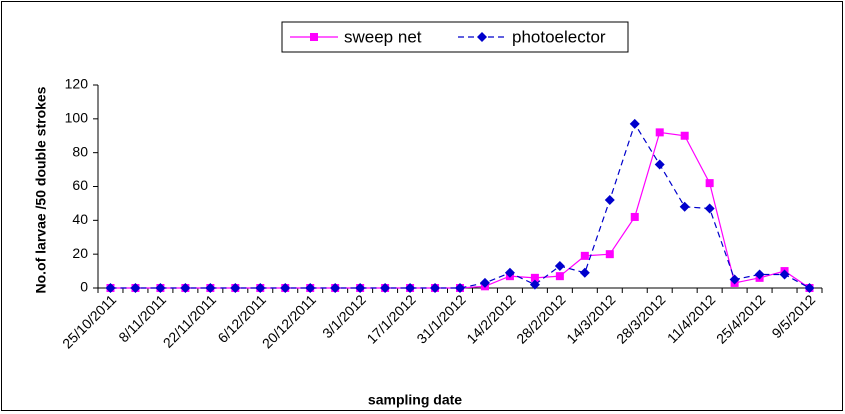 The height and width of the screenshot is (414, 845). I want to click on y-tick-label: 40, so click(80, 219).